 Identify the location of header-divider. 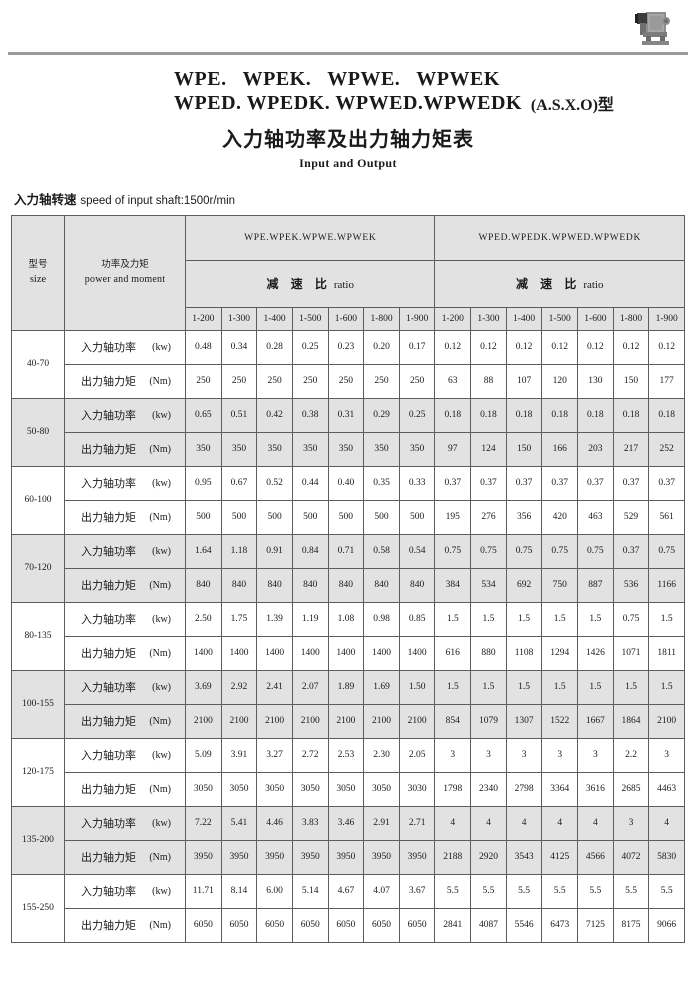
(348, 53).